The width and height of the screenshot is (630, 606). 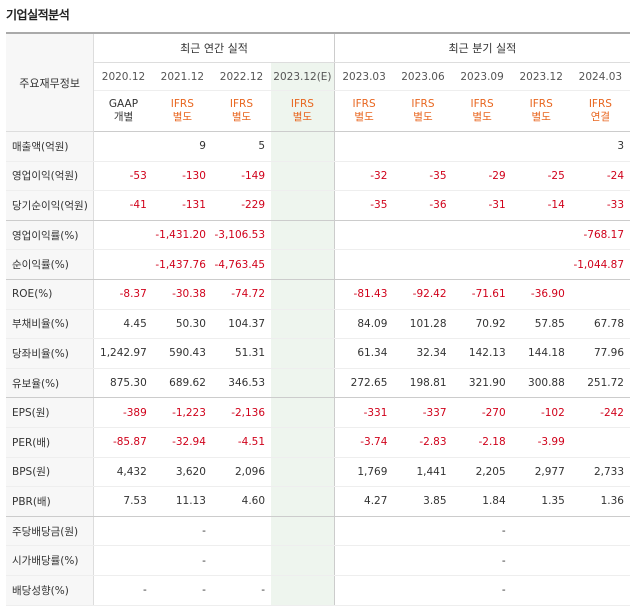 I want to click on standard-scope: 연결, so click(x=600, y=117).